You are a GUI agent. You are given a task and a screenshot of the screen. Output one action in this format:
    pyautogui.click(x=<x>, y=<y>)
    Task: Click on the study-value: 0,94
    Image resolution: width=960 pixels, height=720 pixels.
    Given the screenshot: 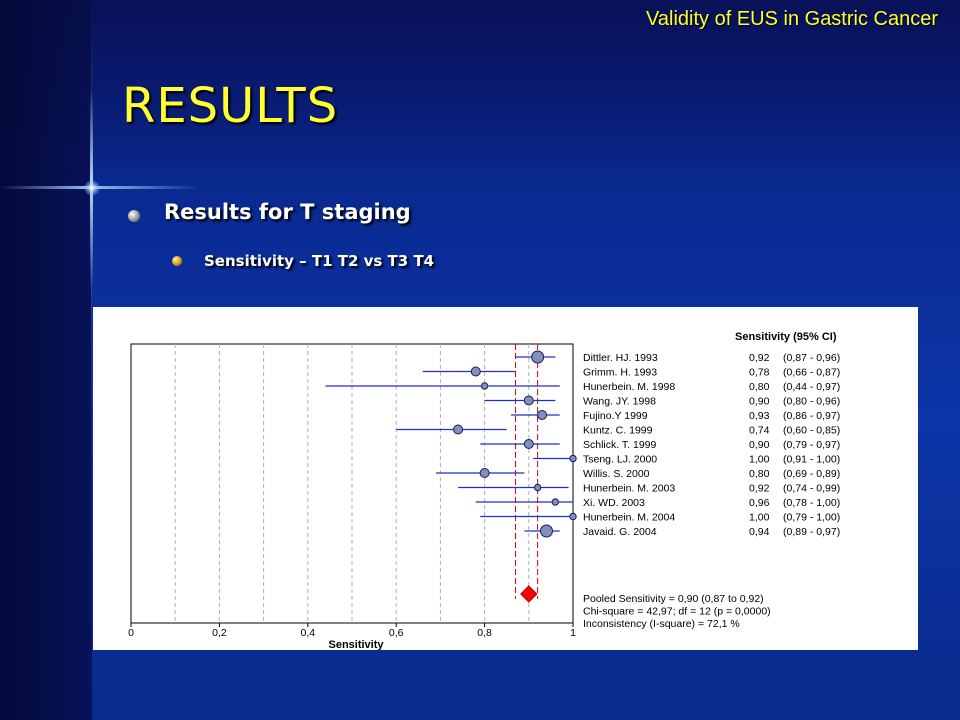 What is the action you would take?
    pyautogui.click(x=759, y=532)
    